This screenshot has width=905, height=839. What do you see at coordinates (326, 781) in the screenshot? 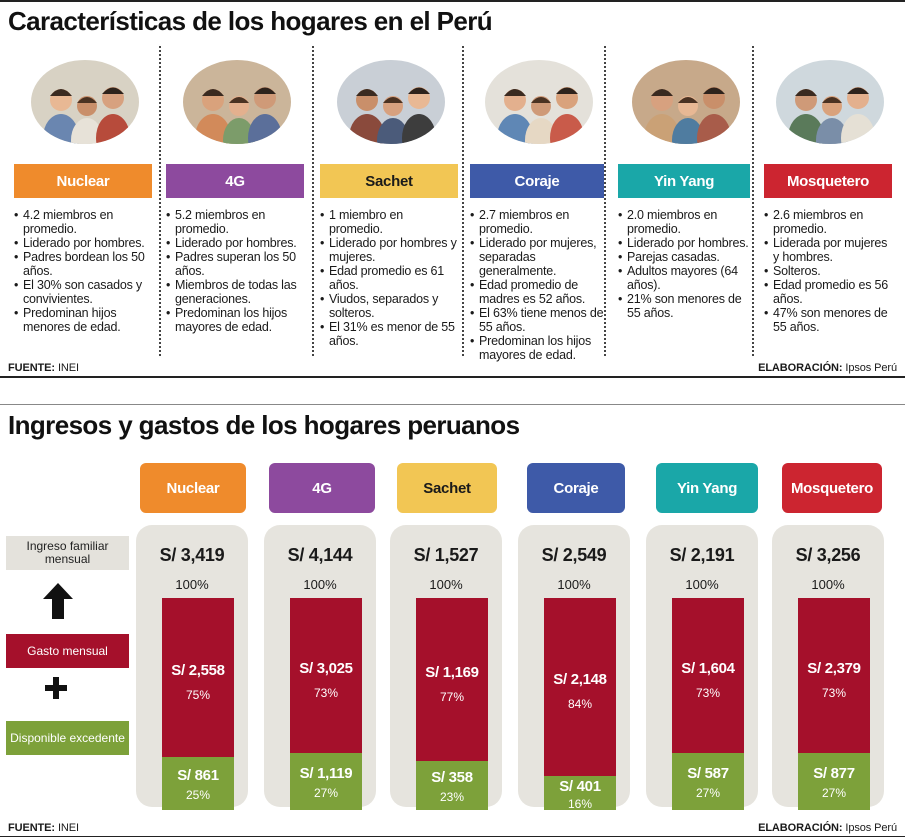
I see `disposable-bar: S/ 1,119 27%` at bounding box center [326, 781].